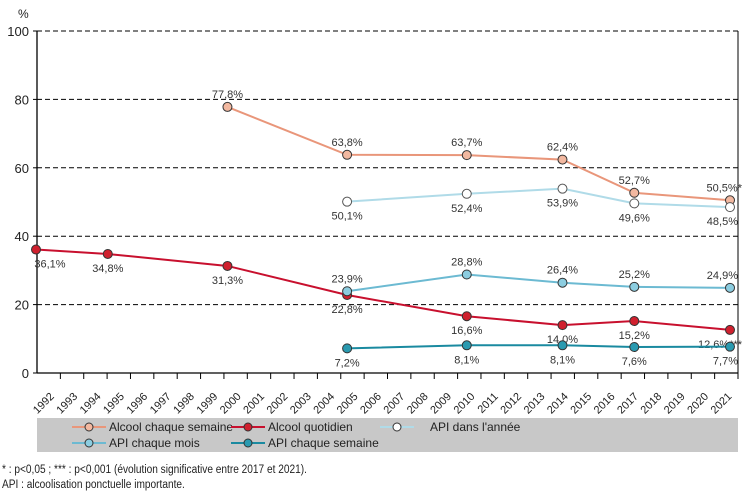 The width and height of the screenshot is (747, 493). What do you see at coordinates (154, 443) in the screenshot?
I see `legend-label: API chaque mois` at bounding box center [154, 443].